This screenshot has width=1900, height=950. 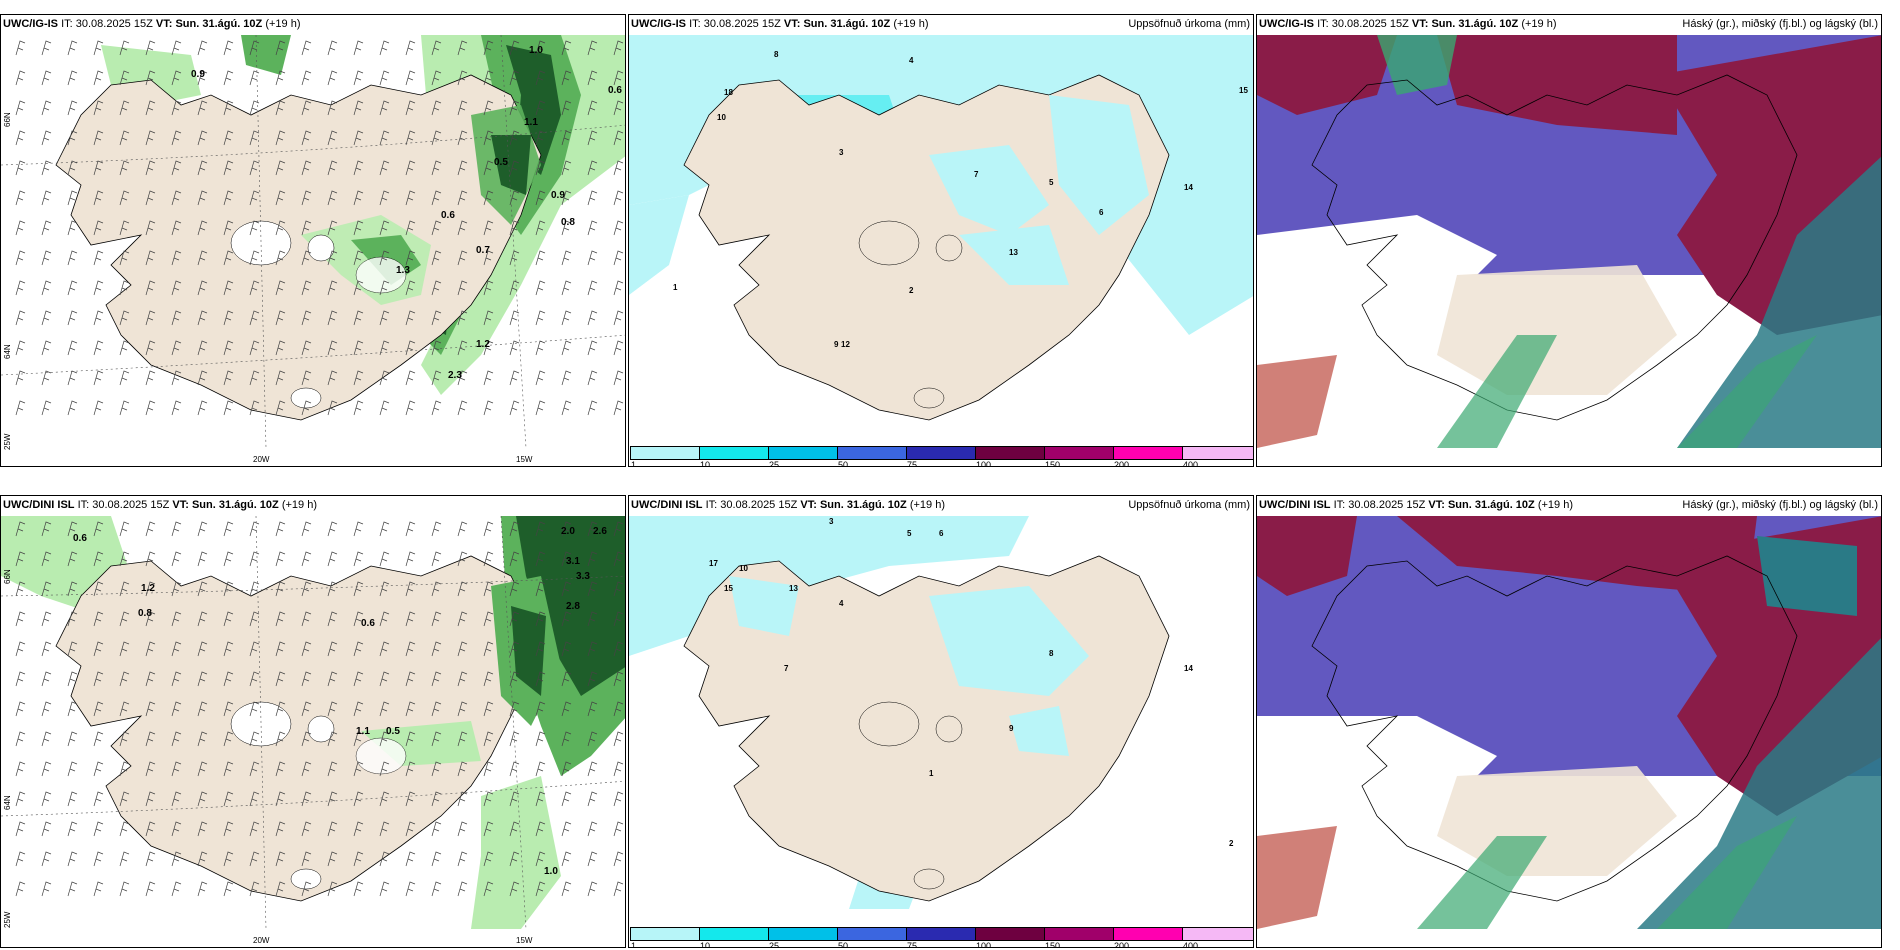 I want to click on wind-value: 3.3, so click(x=583, y=576).